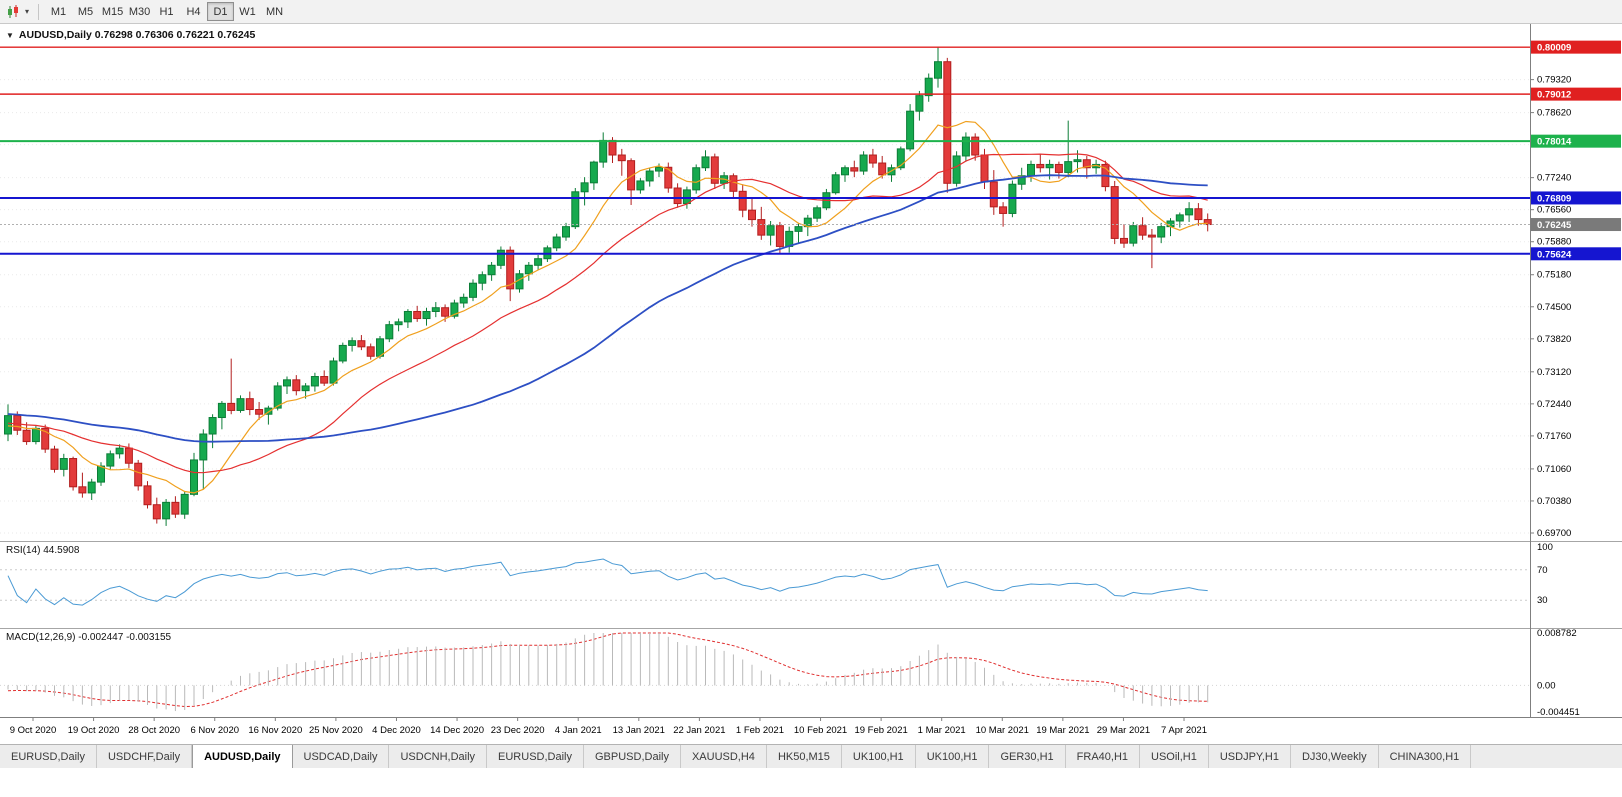  Describe the element at coordinates (144, 756) in the screenshot. I see `chart-tab-1-usdchf-daily: USDCHF,Daily` at that location.